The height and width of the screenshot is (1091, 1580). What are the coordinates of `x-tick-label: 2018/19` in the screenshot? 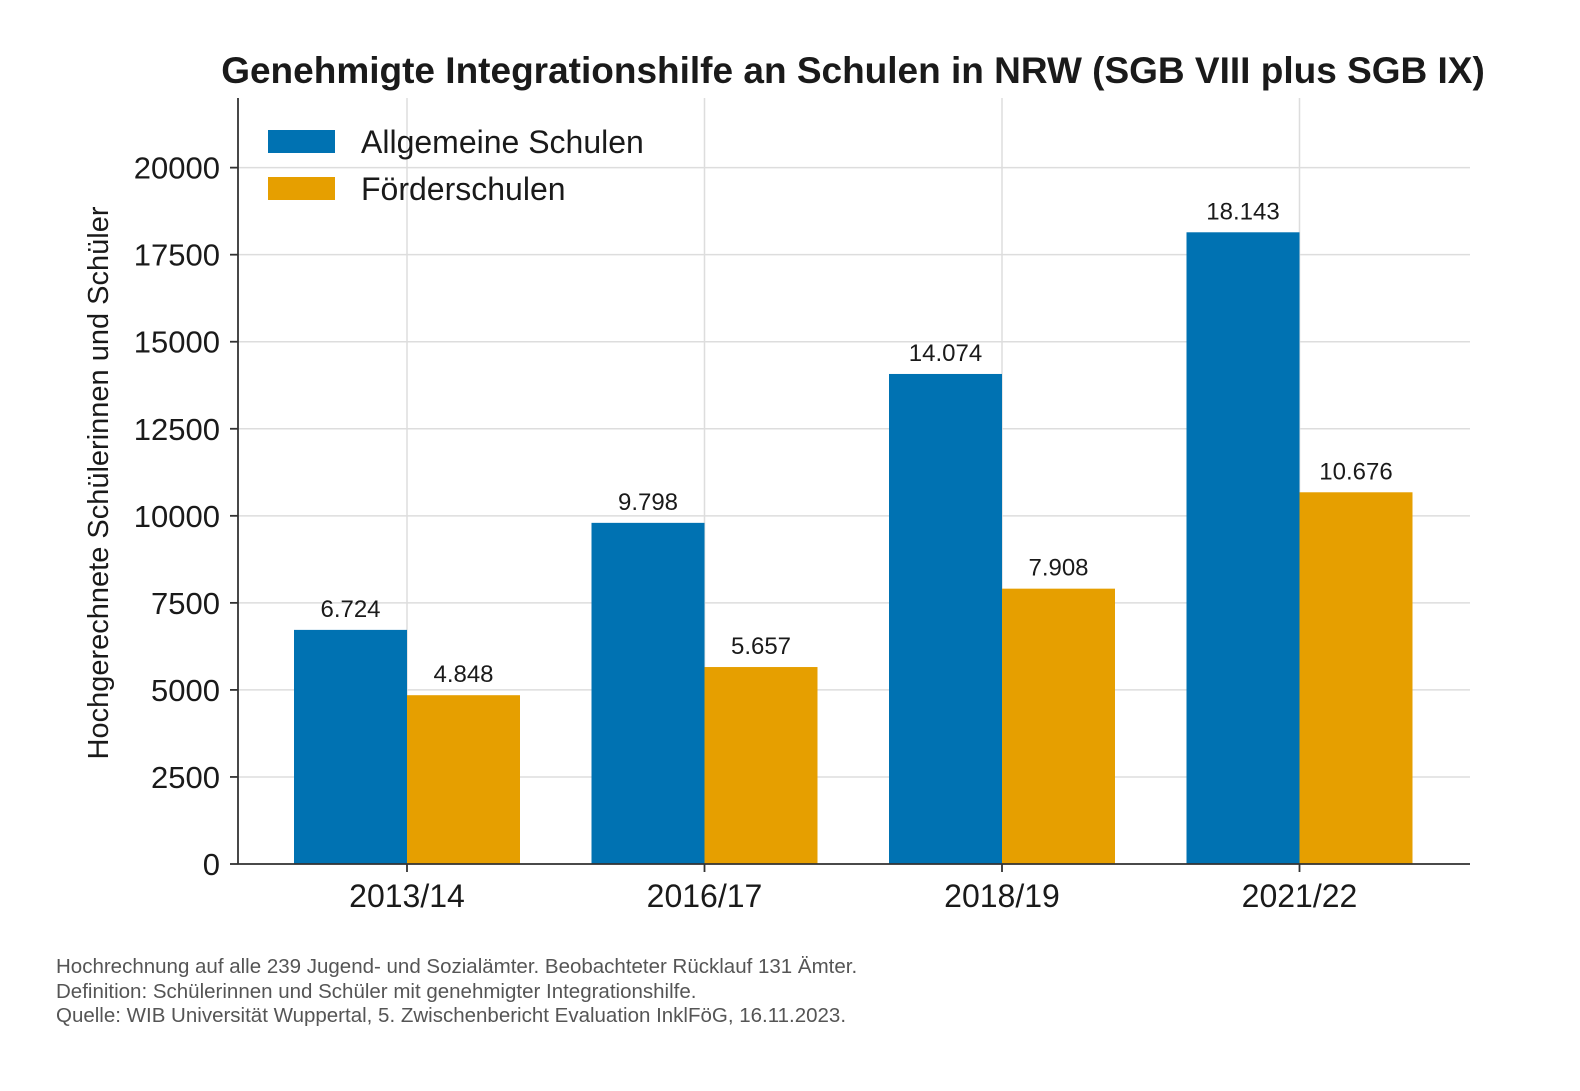 It's located at (1002, 896).